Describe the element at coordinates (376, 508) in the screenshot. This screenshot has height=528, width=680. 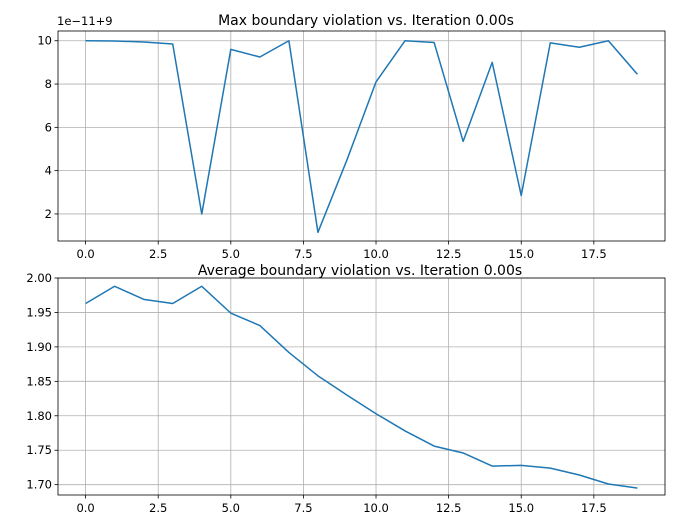
I see `average-violation-x-tick-label: 10.0` at that location.